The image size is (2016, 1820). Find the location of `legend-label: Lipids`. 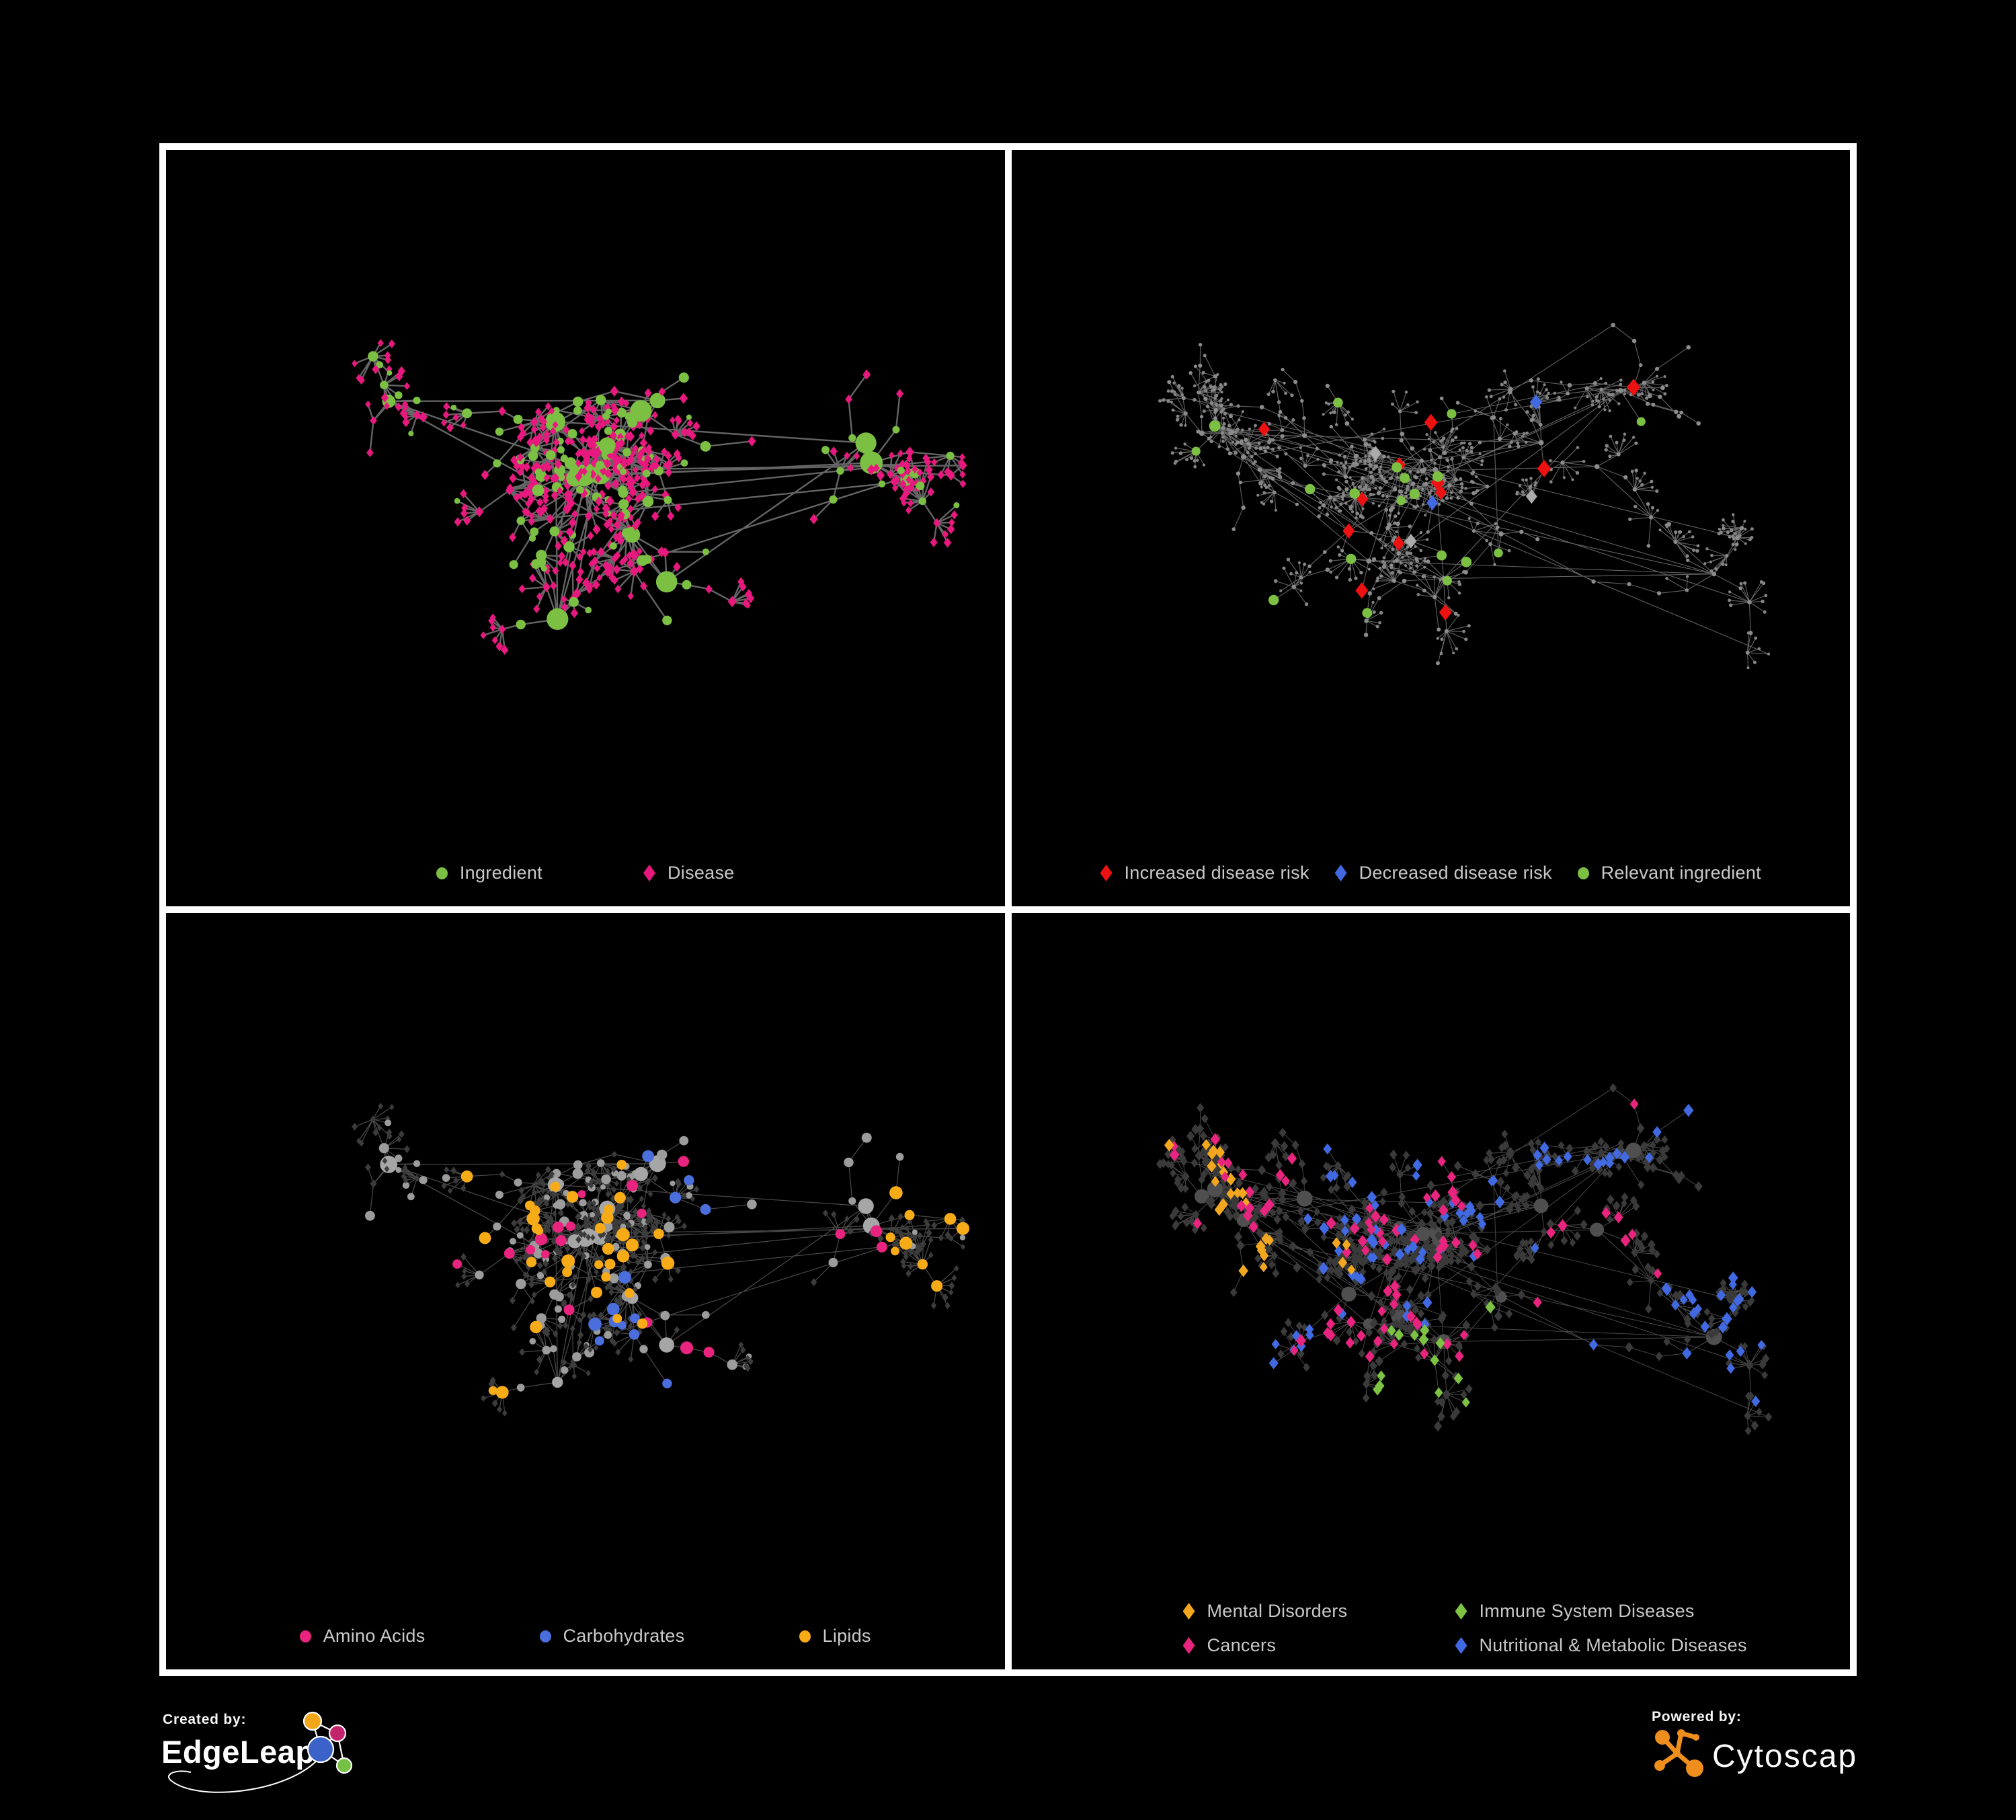

legend-label: Lipids is located at coordinates (846, 1636).